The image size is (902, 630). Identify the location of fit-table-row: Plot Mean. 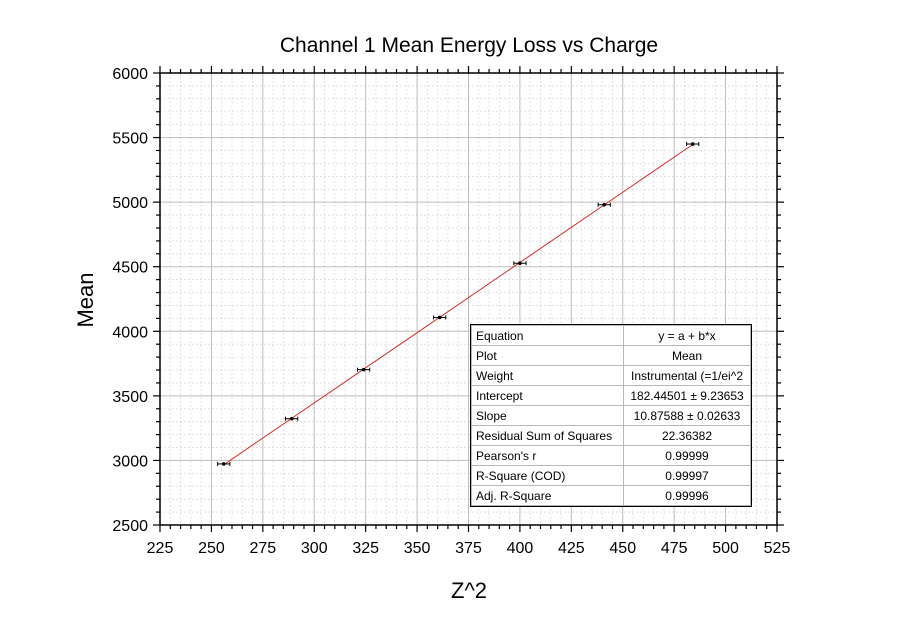
(611, 355).